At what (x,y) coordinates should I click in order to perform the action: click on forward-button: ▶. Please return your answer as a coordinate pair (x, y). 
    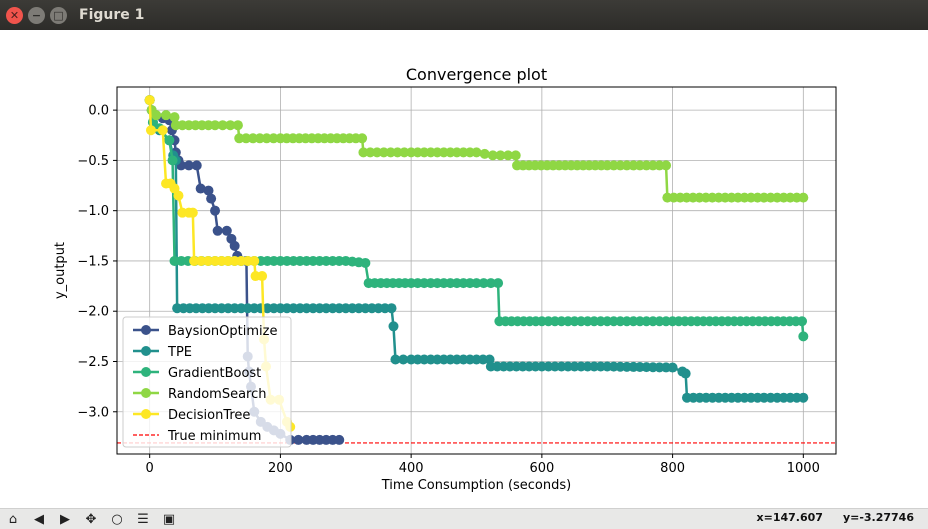
    Looking at the image, I should click on (65, 519).